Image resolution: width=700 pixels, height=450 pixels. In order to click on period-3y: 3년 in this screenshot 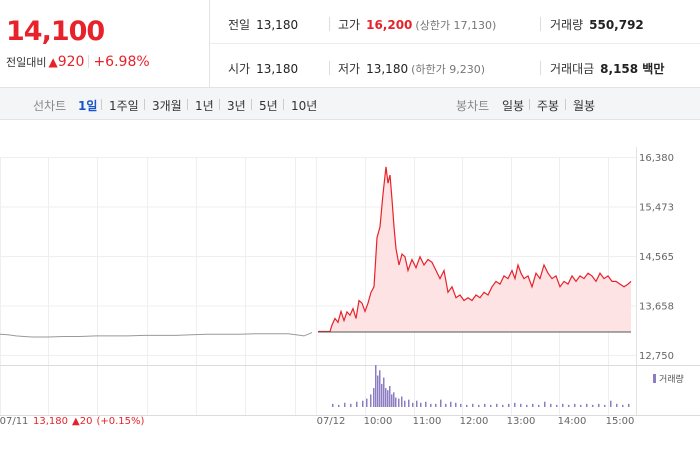, I will do `click(236, 106)`.